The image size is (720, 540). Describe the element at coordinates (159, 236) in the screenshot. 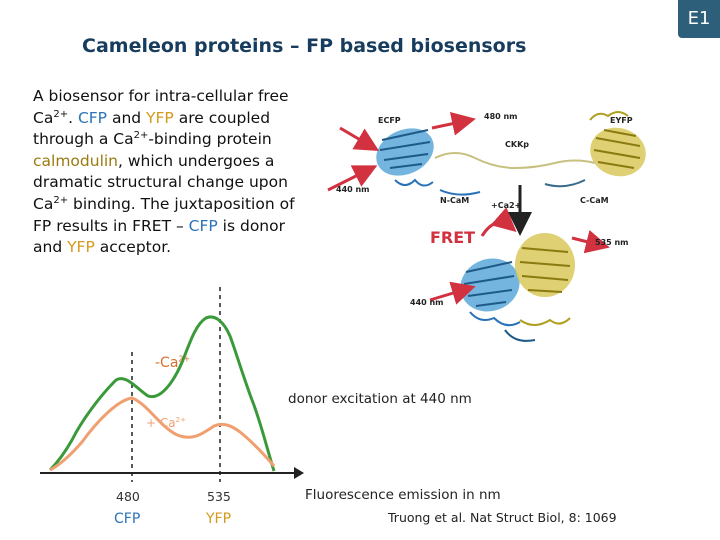

I see `desc-text: is donor and` at that location.